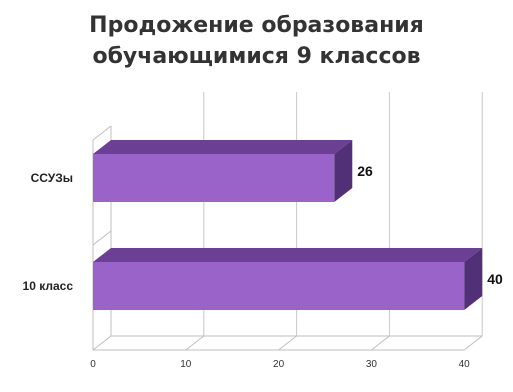  What do you see at coordinates (186, 364) in the screenshot?
I see `x-tick-label: 10` at bounding box center [186, 364].